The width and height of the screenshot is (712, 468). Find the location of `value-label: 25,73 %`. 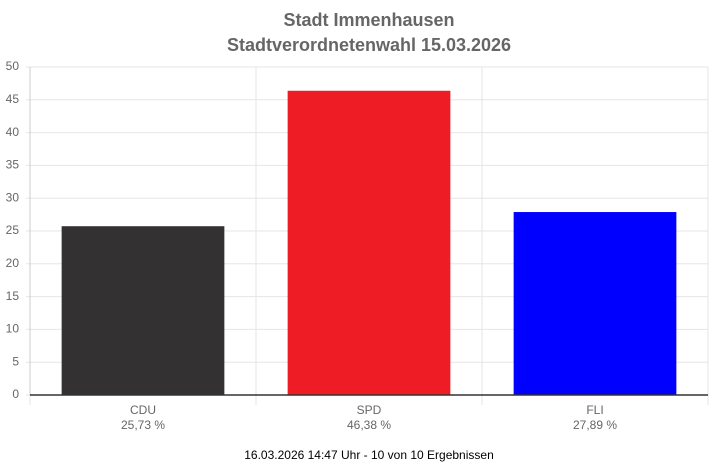

value-label: 25,73 % is located at coordinates (143, 425).